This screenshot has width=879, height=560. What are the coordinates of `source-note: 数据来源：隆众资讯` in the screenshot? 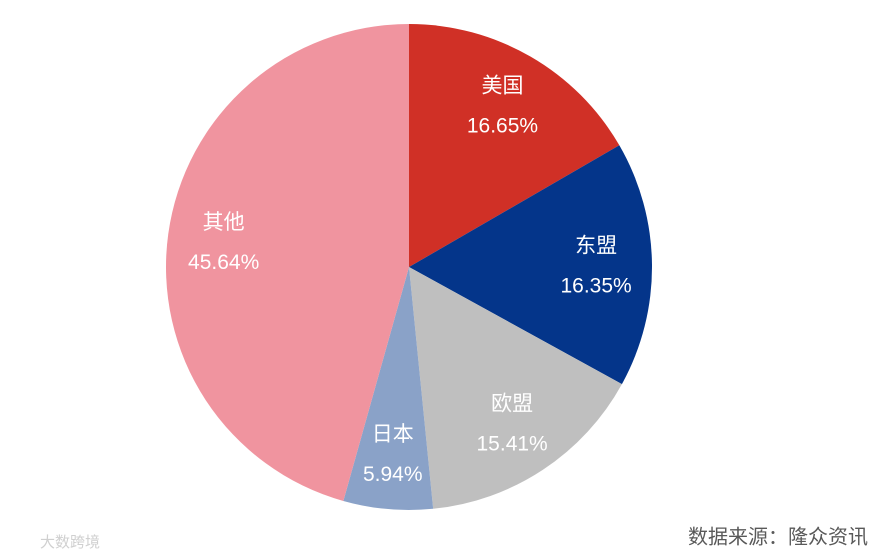 It's located at (778, 536).